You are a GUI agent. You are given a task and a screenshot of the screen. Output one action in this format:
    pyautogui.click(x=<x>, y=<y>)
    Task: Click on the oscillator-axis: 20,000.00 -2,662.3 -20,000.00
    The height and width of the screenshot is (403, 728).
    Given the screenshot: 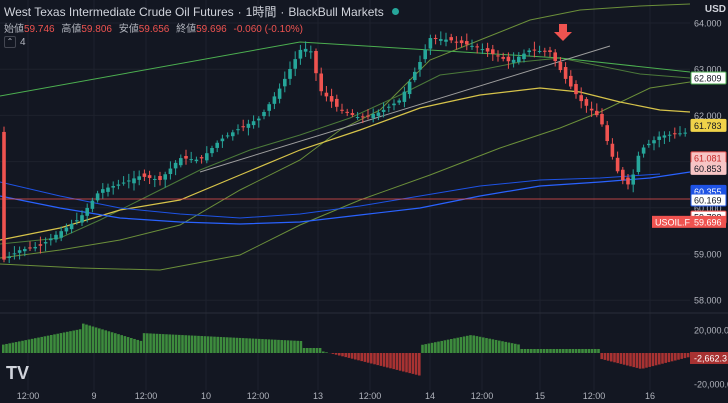 What is the action you would take?
    pyautogui.click(x=709, y=358)
    